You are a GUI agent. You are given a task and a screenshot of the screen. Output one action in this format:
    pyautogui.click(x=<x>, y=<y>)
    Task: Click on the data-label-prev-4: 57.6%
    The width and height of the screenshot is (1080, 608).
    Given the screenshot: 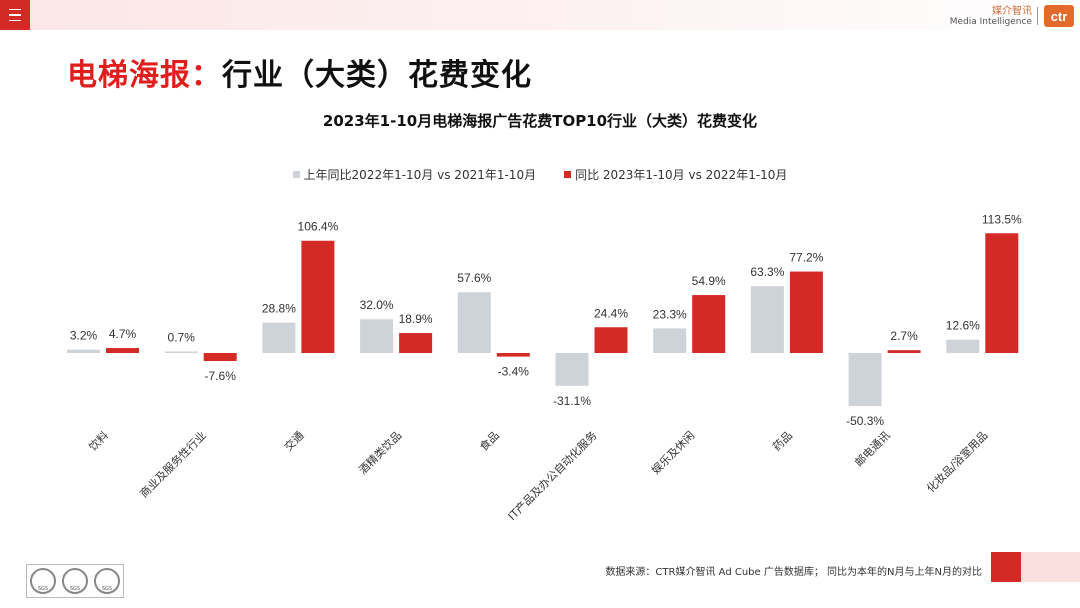 What is the action you would take?
    pyautogui.click(x=474, y=278)
    